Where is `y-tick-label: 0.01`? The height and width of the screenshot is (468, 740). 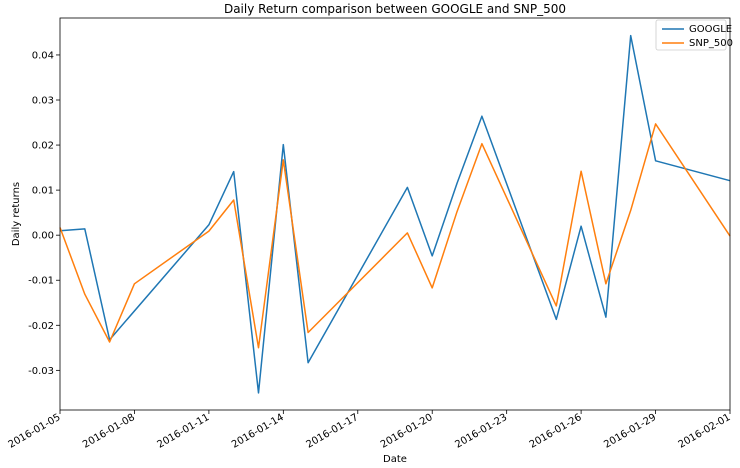
y-tick-label: 0.01 is located at coordinates (43, 191).